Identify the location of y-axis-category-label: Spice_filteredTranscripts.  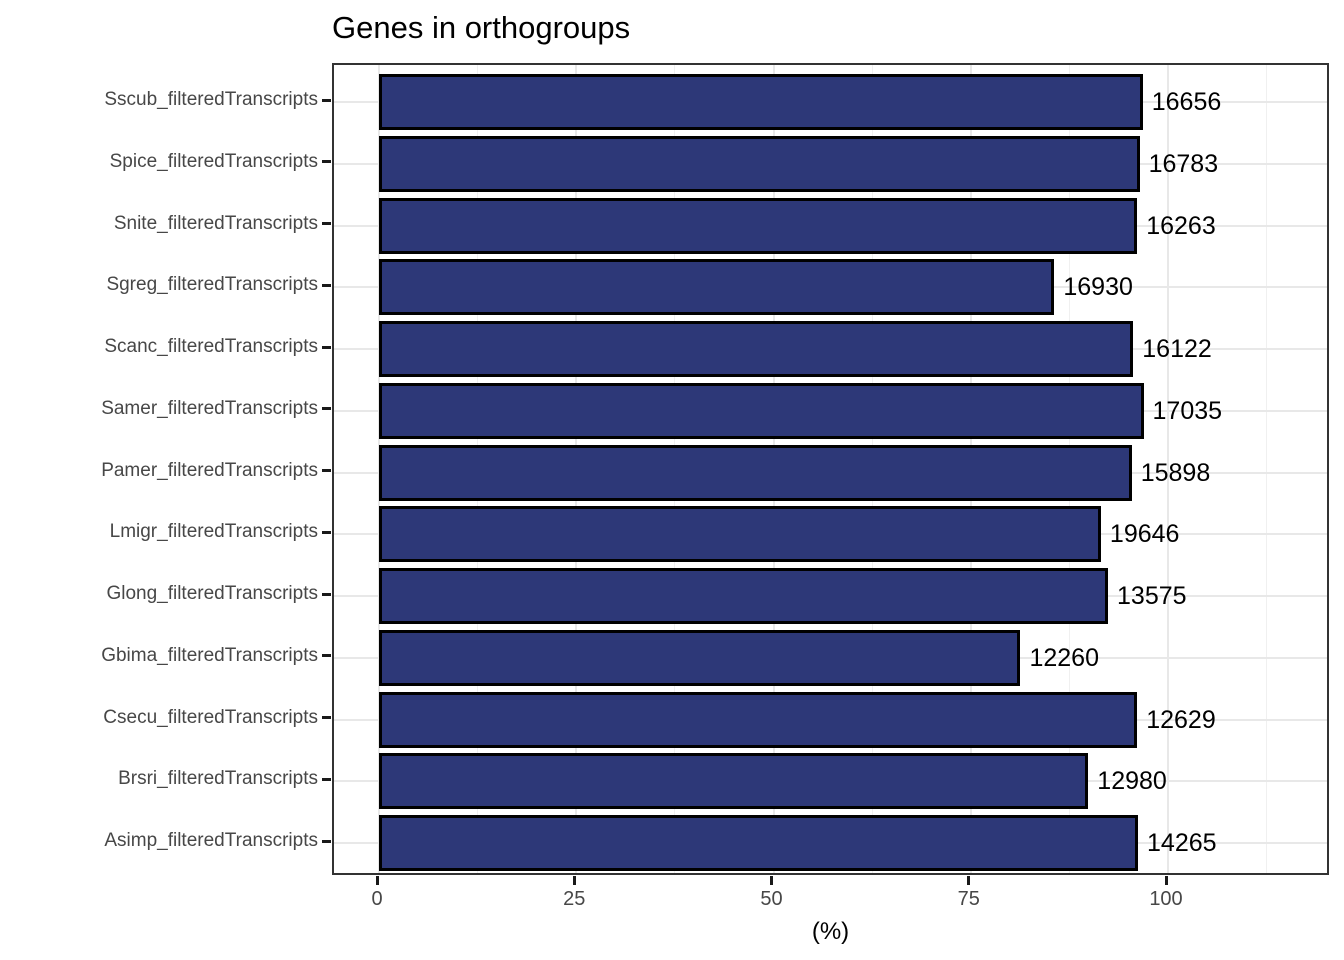
(213, 161).